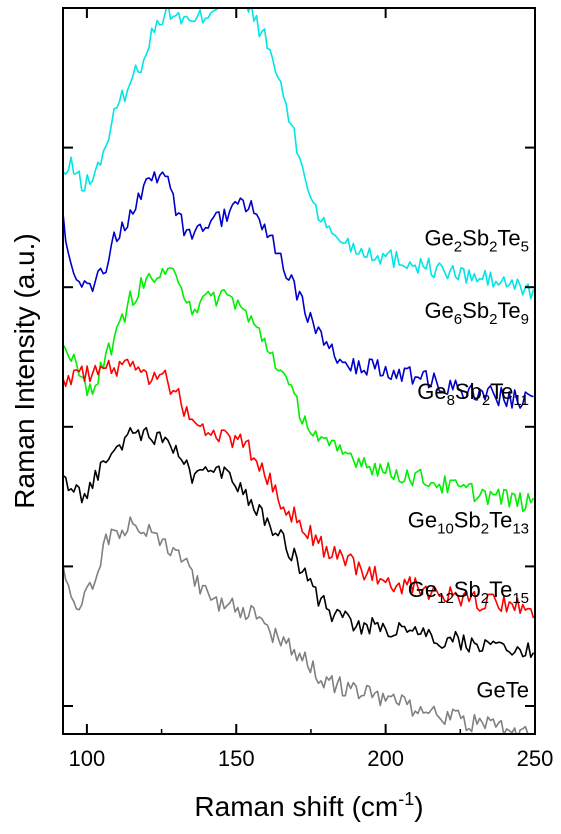 This screenshot has height=834, width=561. I want to click on series-label-ge2sb2te5: Ge2Sb2Te5, so click(476, 240).